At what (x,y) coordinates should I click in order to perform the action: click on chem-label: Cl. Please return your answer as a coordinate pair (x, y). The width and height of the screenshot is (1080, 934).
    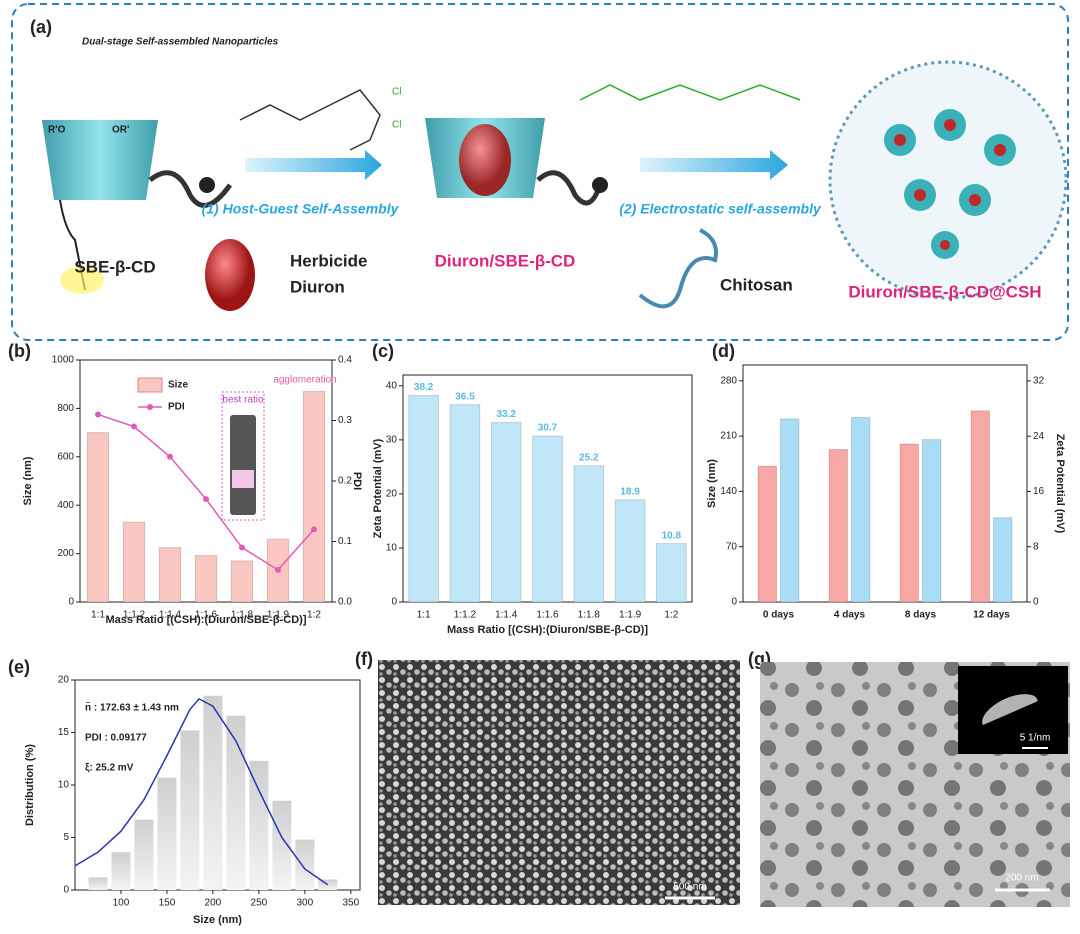
    Looking at the image, I should click on (396, 92).